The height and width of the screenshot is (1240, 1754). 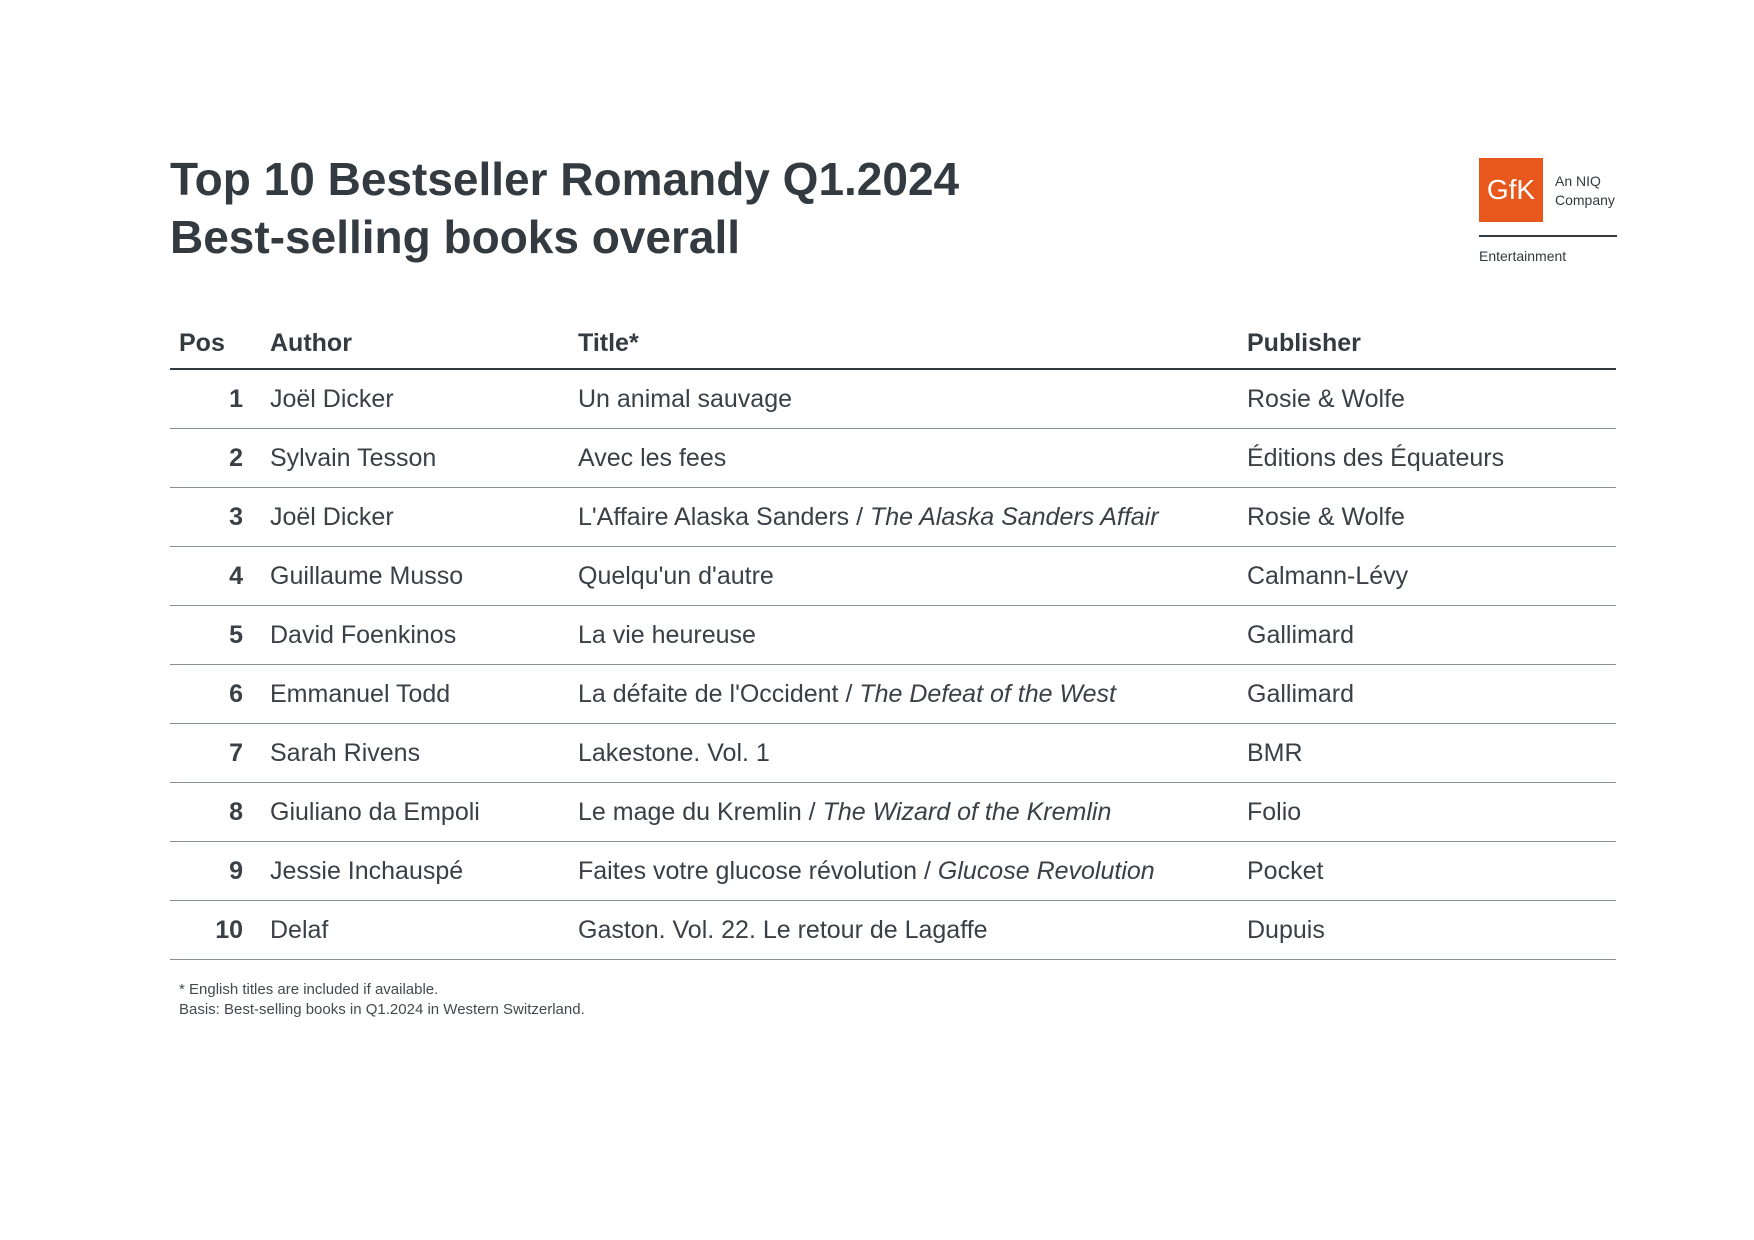 I want to click on cell-publisher: Pocket, so click(x=1431, y=871).